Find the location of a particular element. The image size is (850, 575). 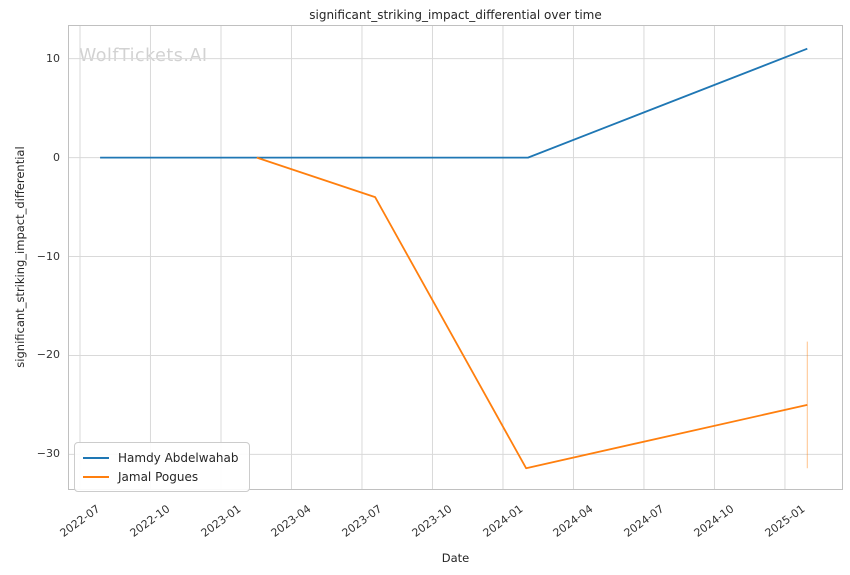

y-tick-label: −10 is located at coordinates (48, 256).